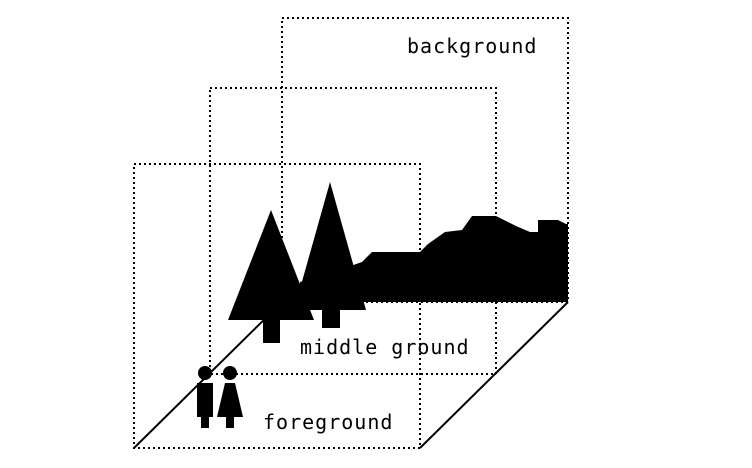  I want to click on ground-plane-right-edge, so click(494, 375).